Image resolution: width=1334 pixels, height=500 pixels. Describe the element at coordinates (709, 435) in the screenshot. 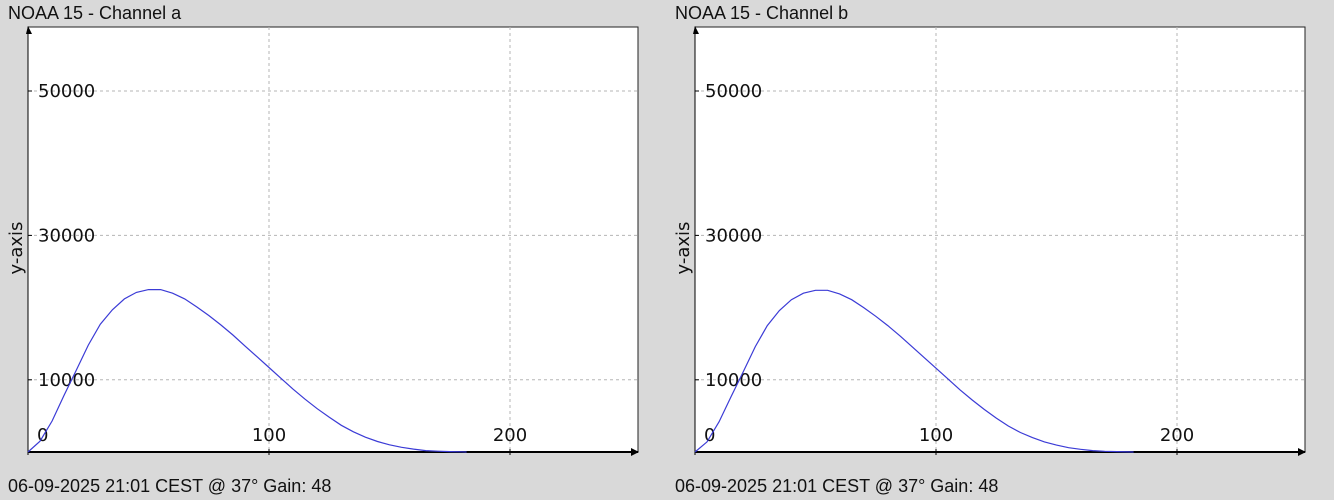

I see `x-tick-label: 0` at that location.